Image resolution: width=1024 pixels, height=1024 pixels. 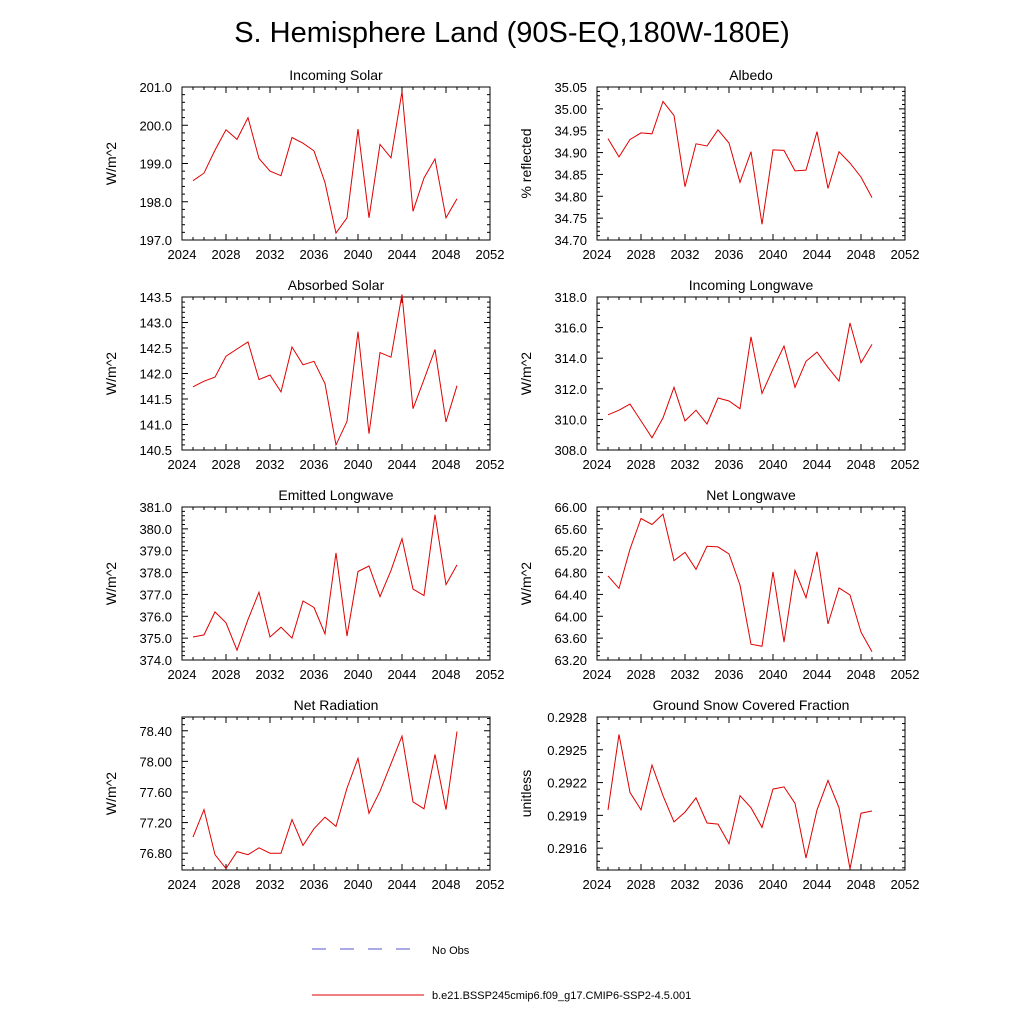 I want to click on figure-title: S. Hemisphere Land (90S-EQ,180W-180E), so click(x=512, y=33).